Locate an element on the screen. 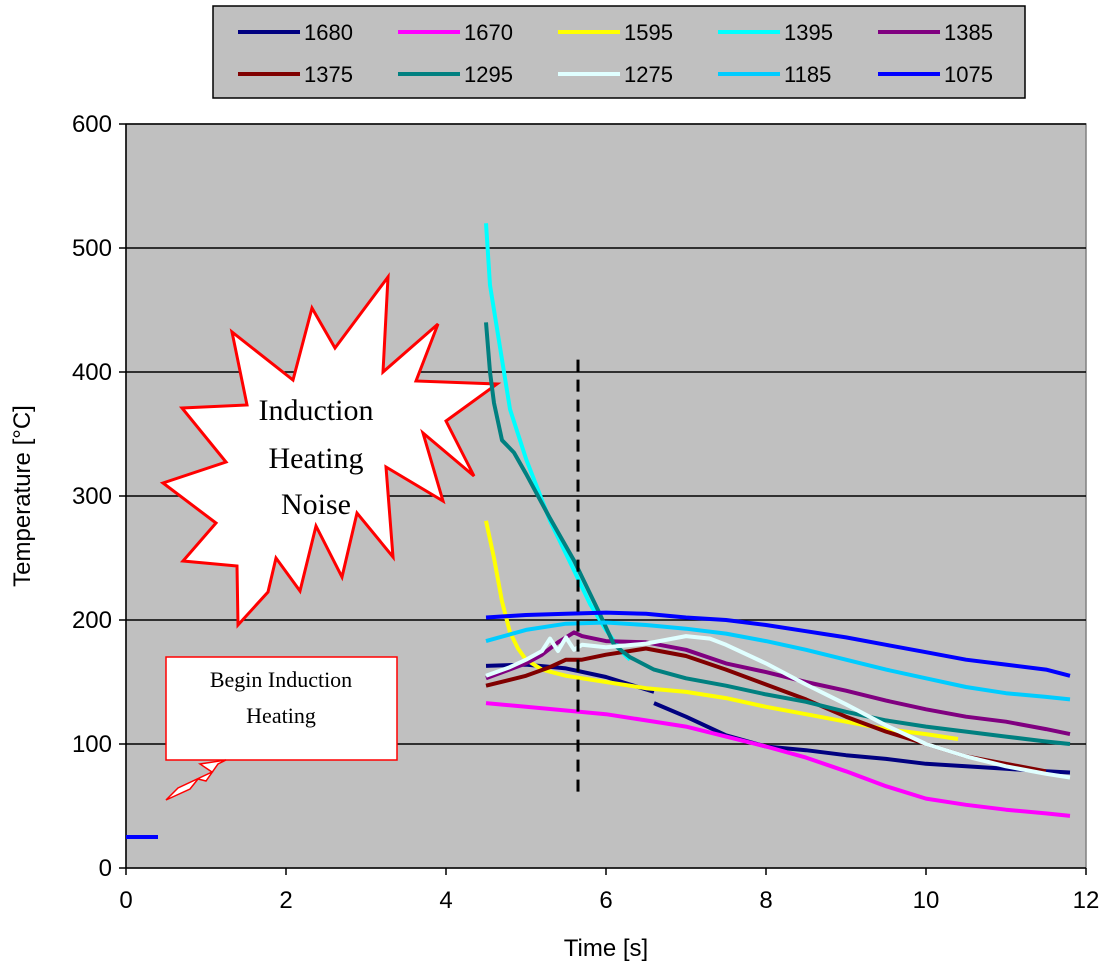 Image resolution: width=1107 pixels, height=972 pixels. y-axis-title: Temperature [°C] is located at coordinates (22, 496).